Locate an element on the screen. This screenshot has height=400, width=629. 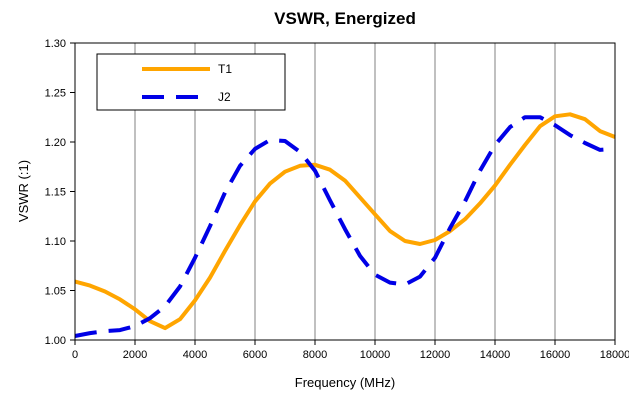
y-tick-label: 1.30 is located at coordinates (55, 44).